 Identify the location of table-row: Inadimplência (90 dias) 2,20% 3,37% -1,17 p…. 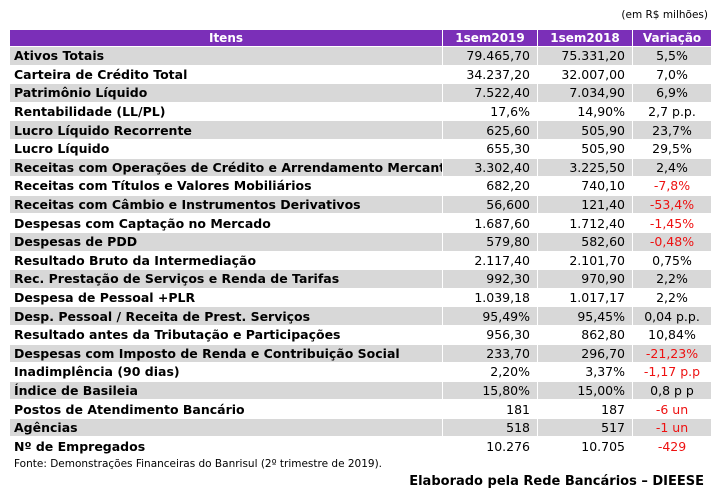
(360, 372).